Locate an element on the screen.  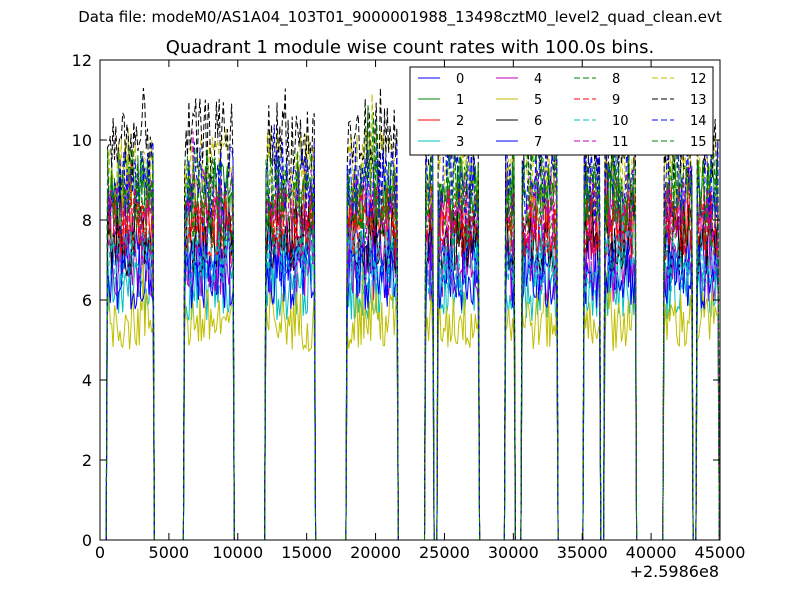
y-tick-label: 12 is located at coordinates (82, 60).